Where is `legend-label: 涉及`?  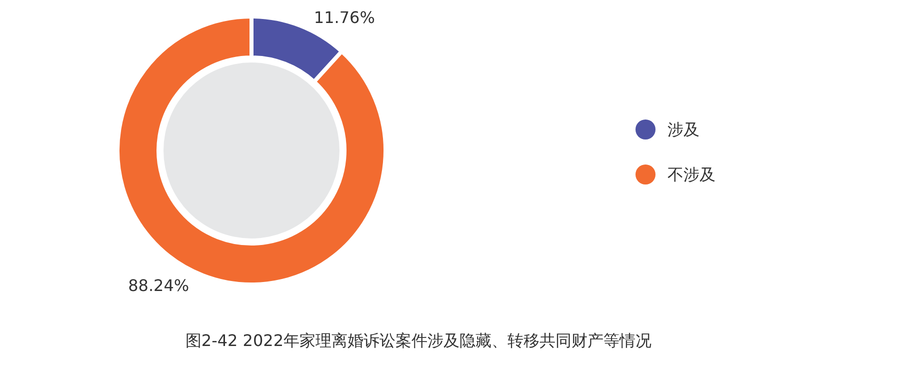 legend-label: 涉及 is located at coordinates (684, 129).